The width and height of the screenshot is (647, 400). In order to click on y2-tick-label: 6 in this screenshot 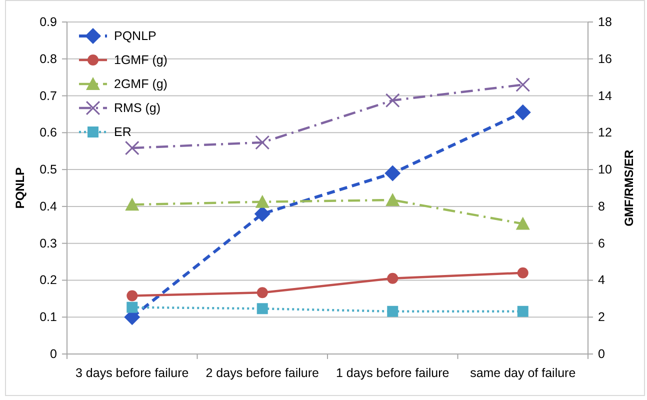, I will do `click(601, 243)`.